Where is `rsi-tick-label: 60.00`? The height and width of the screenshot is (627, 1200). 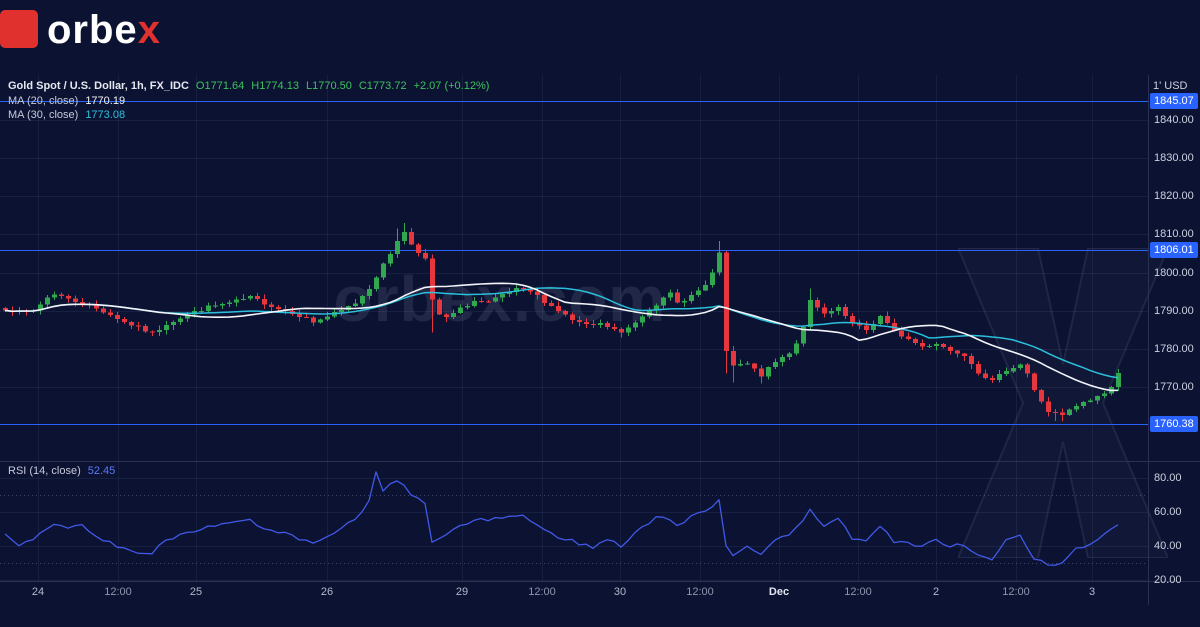
rsi-tick-label: 60.00 is located at coordinates (1168, 511).